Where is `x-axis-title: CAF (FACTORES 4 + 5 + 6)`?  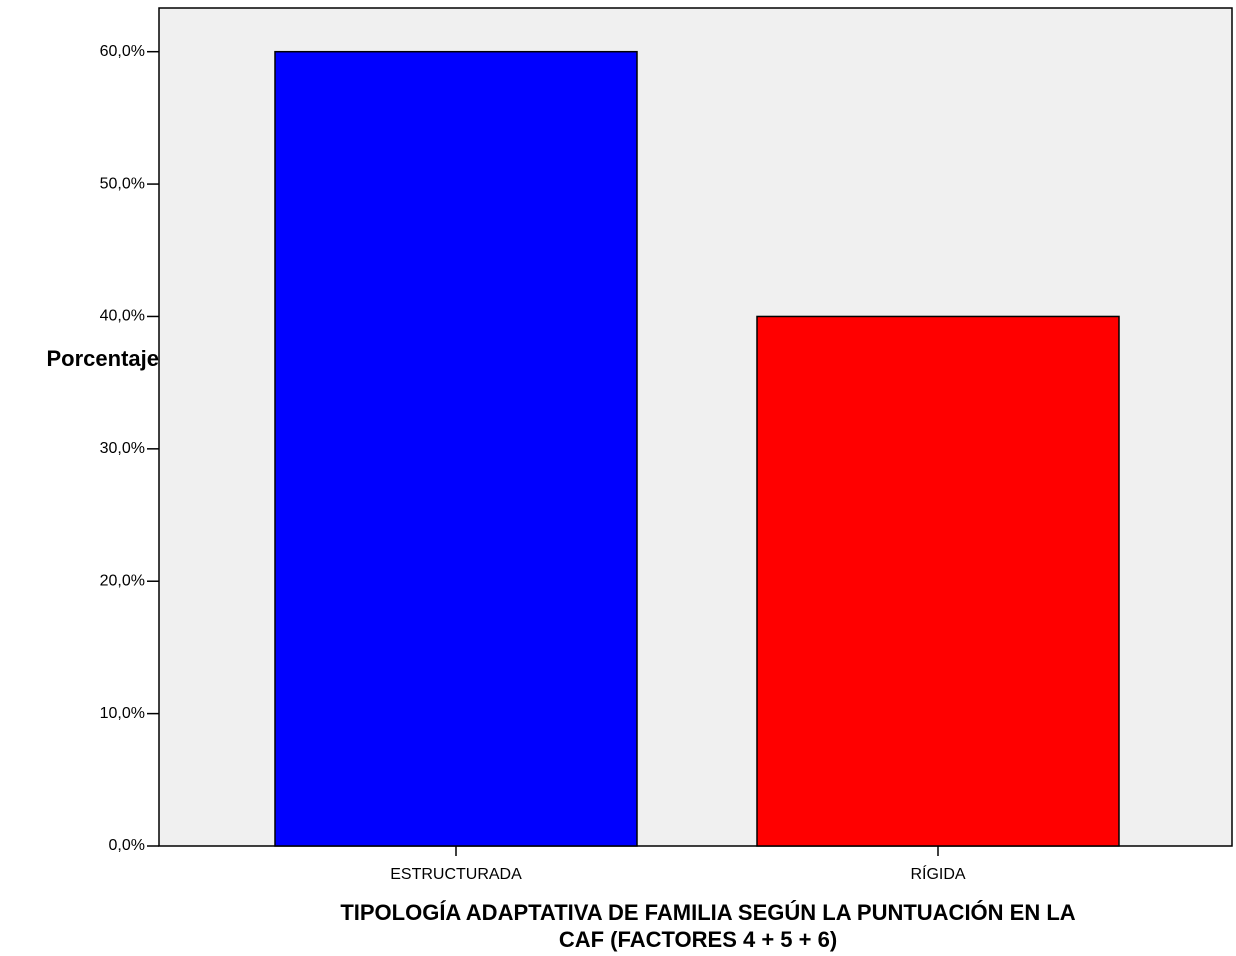
x-axis-title: CAF (FACTORES 4 + 5 + 6) is located at coordinates (698, 939).